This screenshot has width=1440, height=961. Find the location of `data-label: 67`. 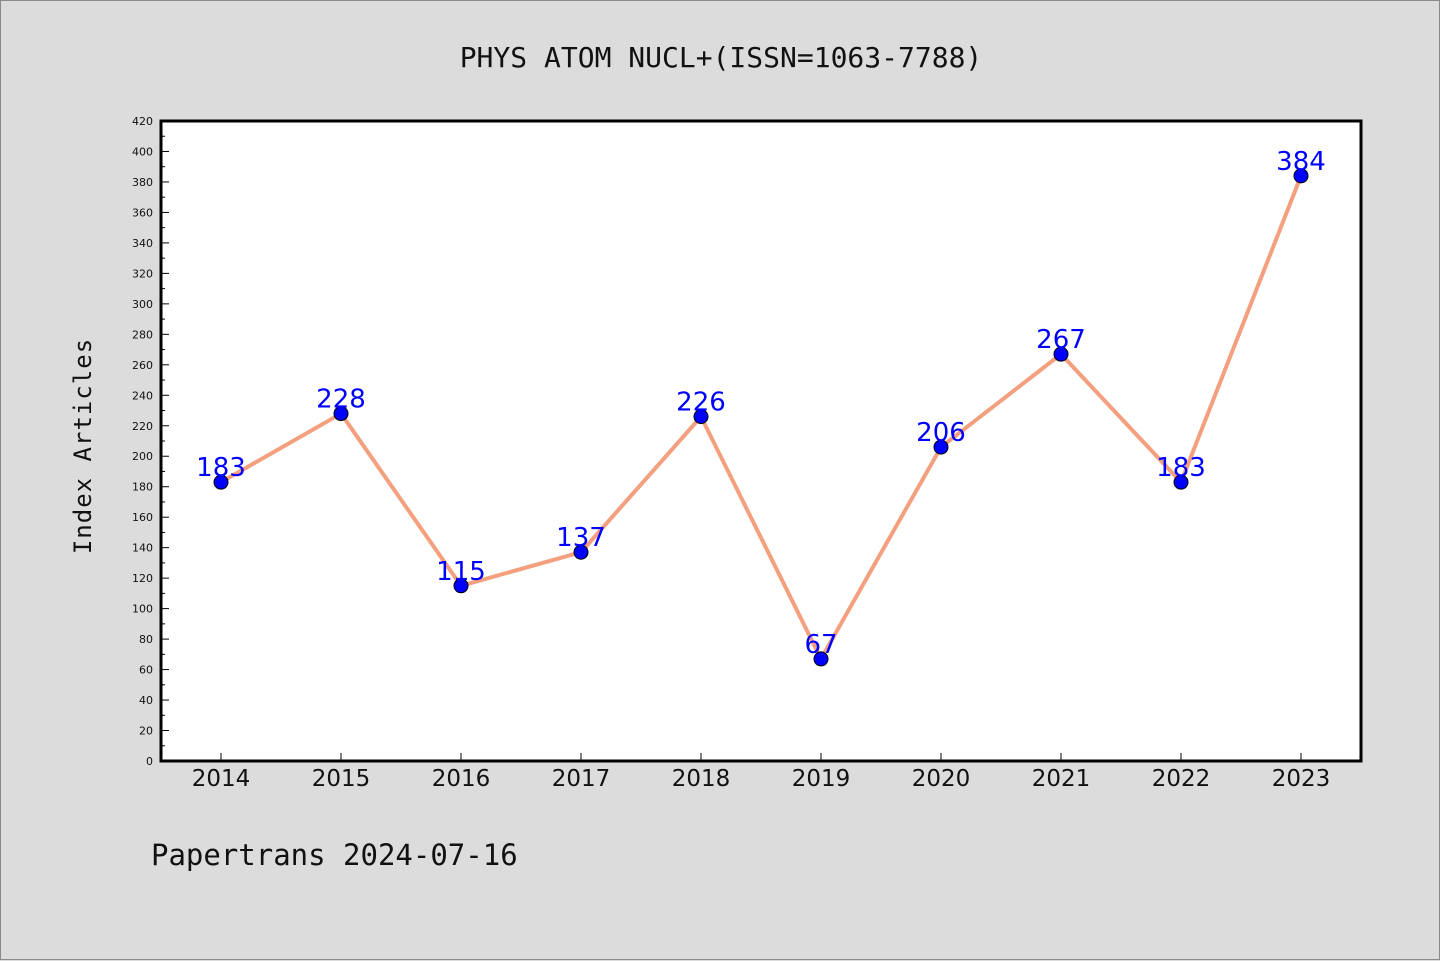

data-label: 67 is located at coordinates (820, 645).